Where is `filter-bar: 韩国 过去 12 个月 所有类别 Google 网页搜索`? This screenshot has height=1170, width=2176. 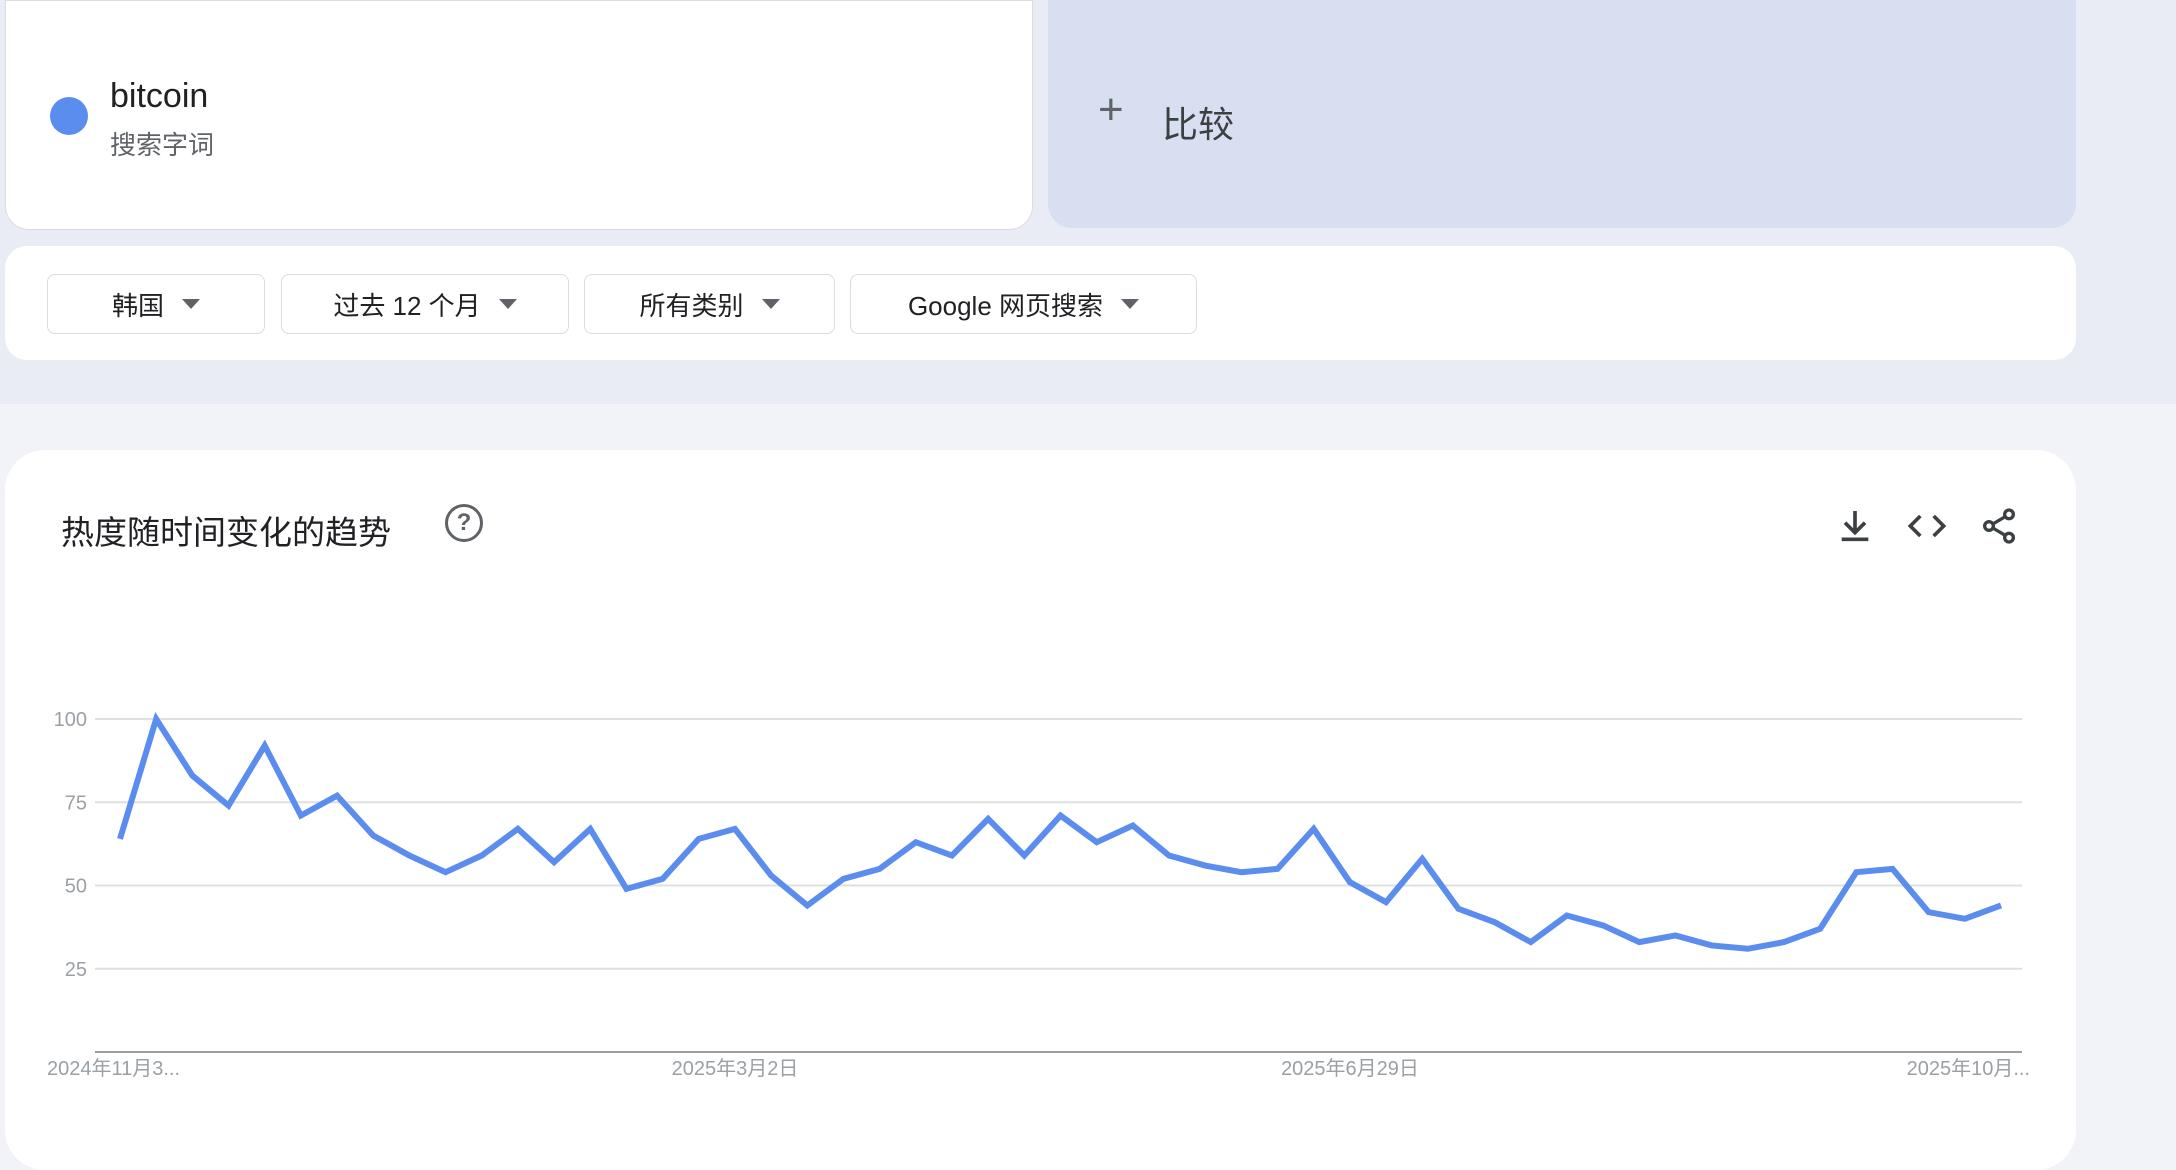
filter-bar: 韩国 过去 12 个月 所有类别 Google 网页搜索 is located at coordinates (1040, 303).